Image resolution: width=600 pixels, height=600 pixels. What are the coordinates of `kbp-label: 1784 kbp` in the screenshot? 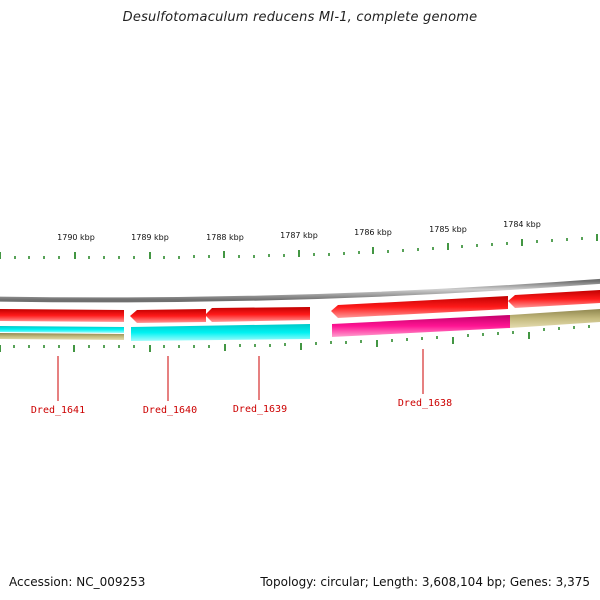 It's located at (522, 224).